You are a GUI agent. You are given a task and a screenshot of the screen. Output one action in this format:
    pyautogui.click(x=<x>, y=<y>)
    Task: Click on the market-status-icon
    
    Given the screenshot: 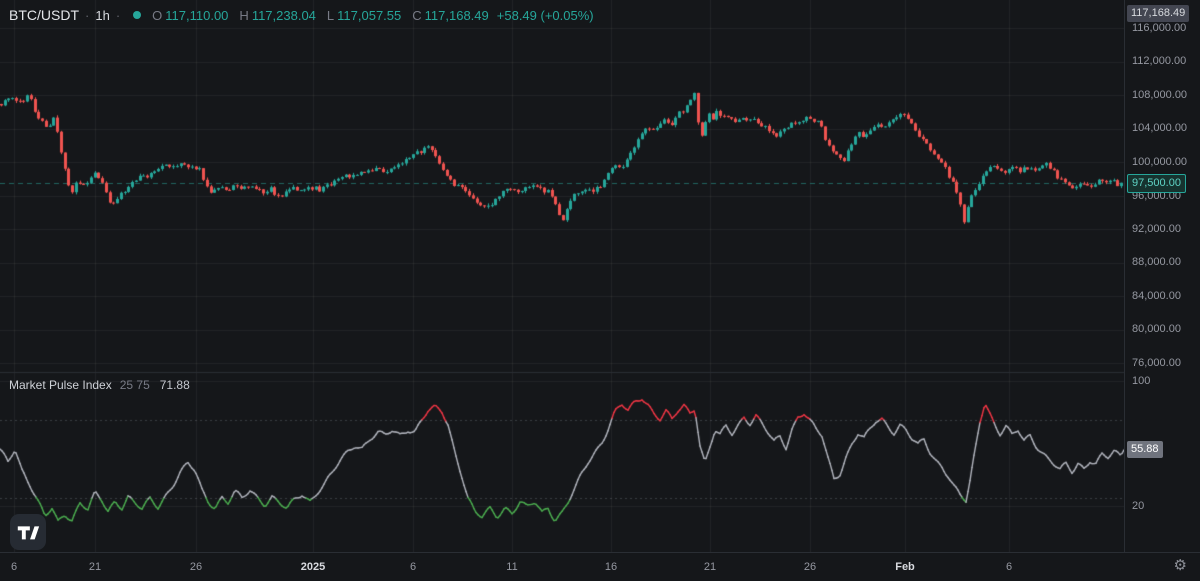 What is the action you would take?
    pyautogui.click(x=137, y=15)
    